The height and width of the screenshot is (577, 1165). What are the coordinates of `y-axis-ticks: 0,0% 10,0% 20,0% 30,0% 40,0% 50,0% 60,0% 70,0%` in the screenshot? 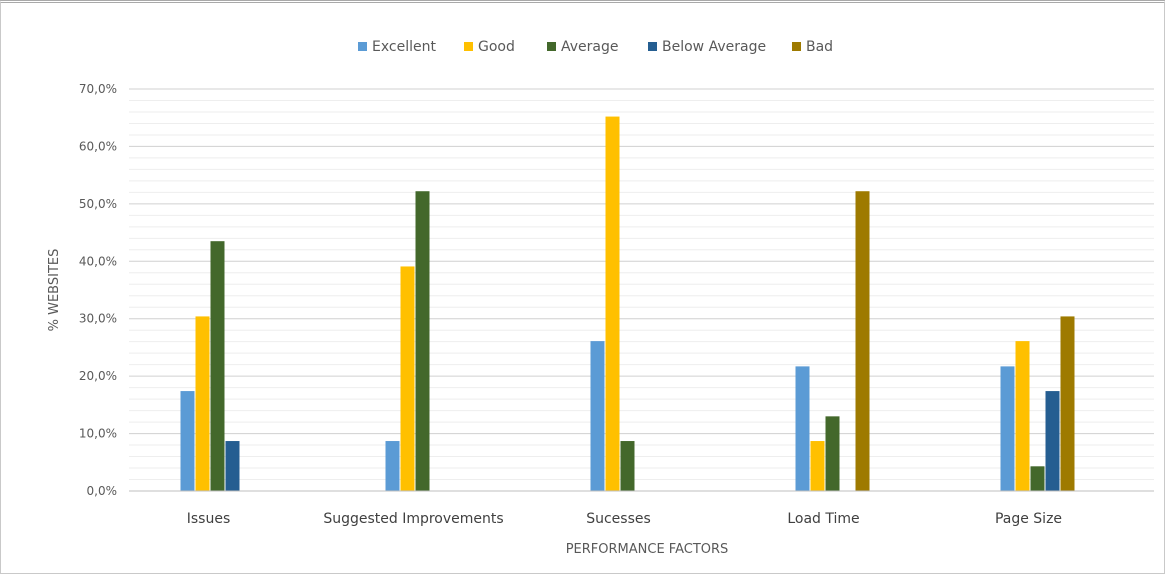 It's located at (98, 290).